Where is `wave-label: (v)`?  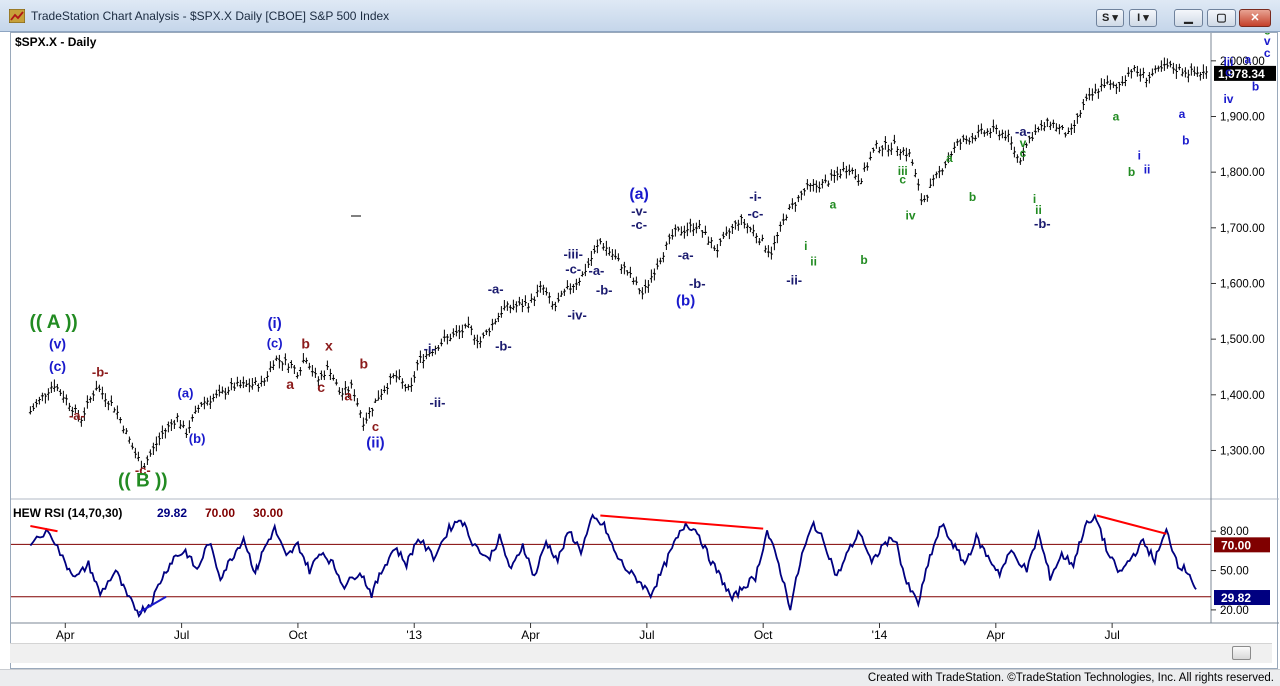
wave-label: (v) is located at coordinates (57, 344).